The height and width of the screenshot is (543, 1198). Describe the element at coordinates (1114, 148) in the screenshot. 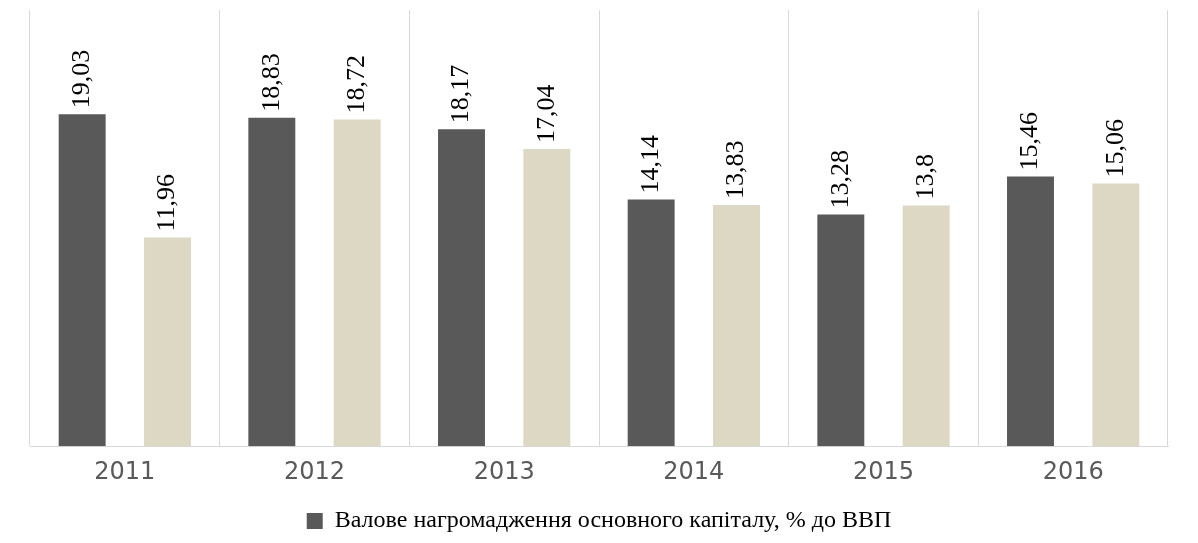

I see `data-label: 15,06` at that location.